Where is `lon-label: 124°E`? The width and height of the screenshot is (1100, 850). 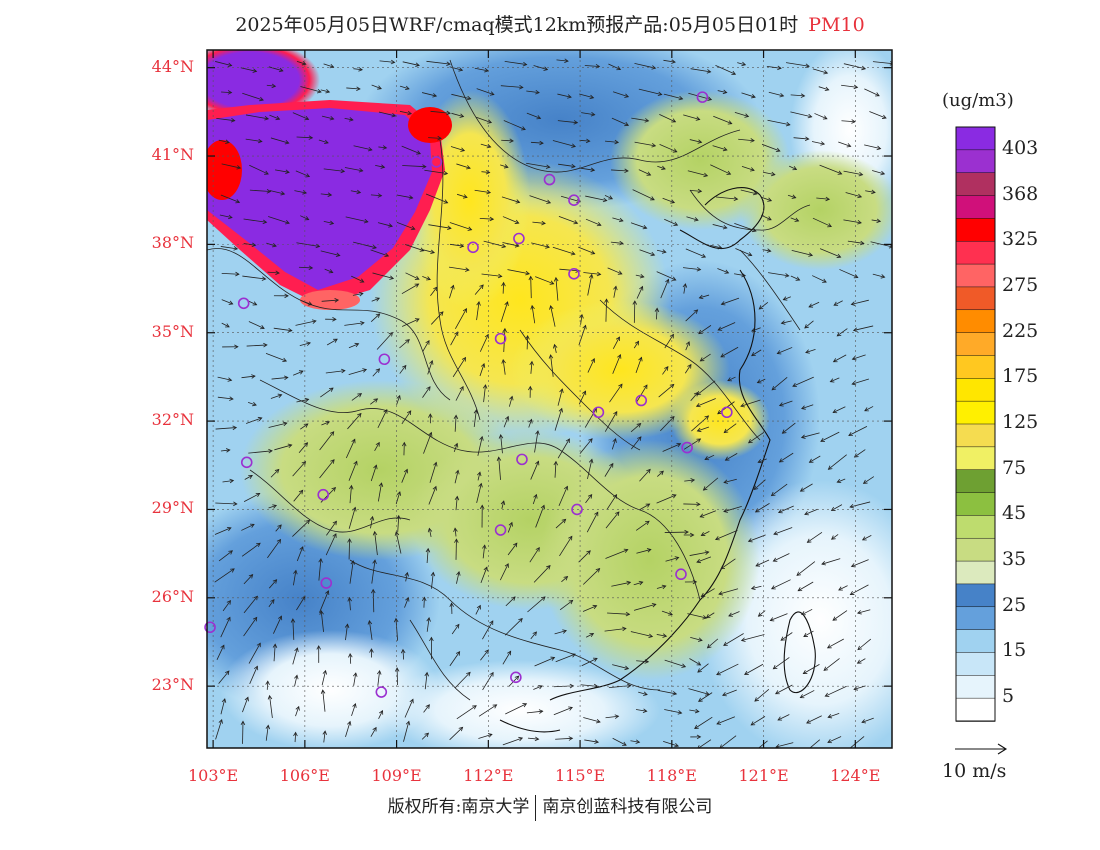
lon-label: 124°E is located at coordinates (855, 775).